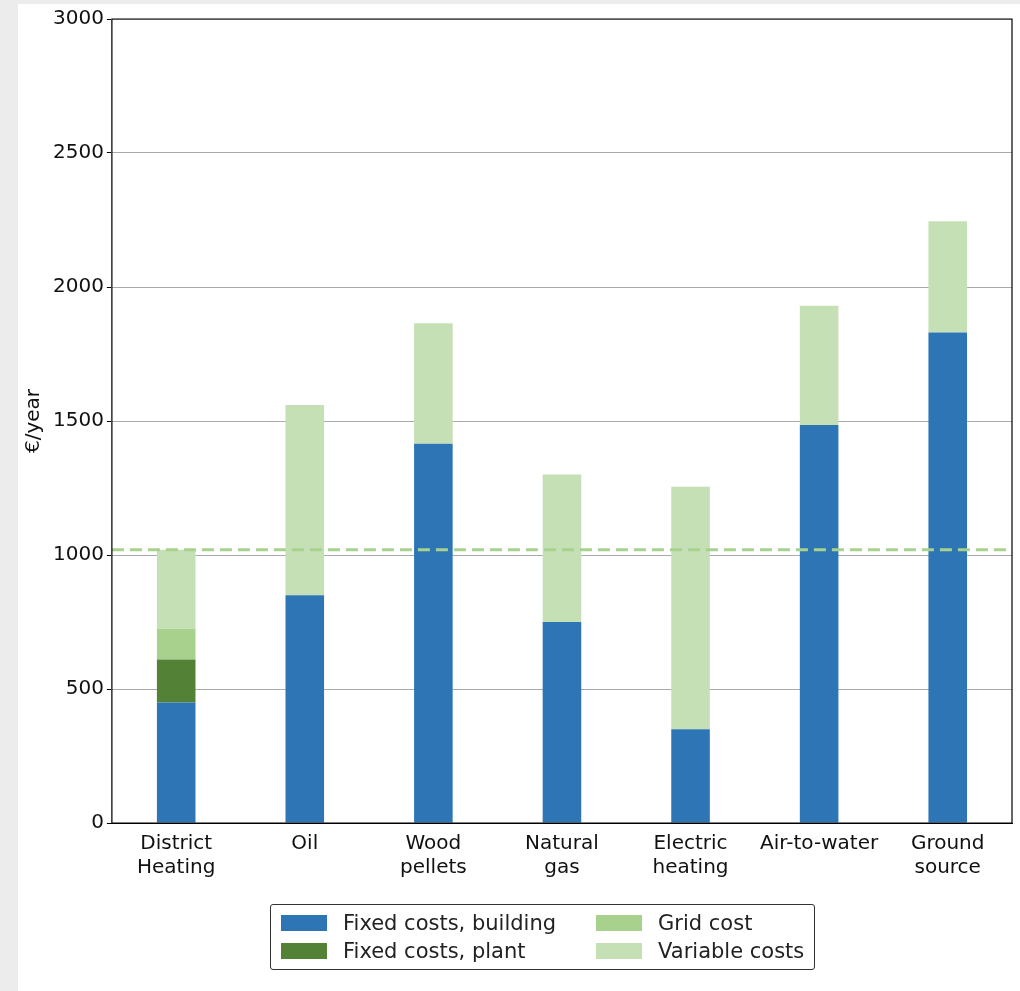 This screenshot has height=991, width=1020. I want to click on y-tick-label: 3000, so click(78, 17).